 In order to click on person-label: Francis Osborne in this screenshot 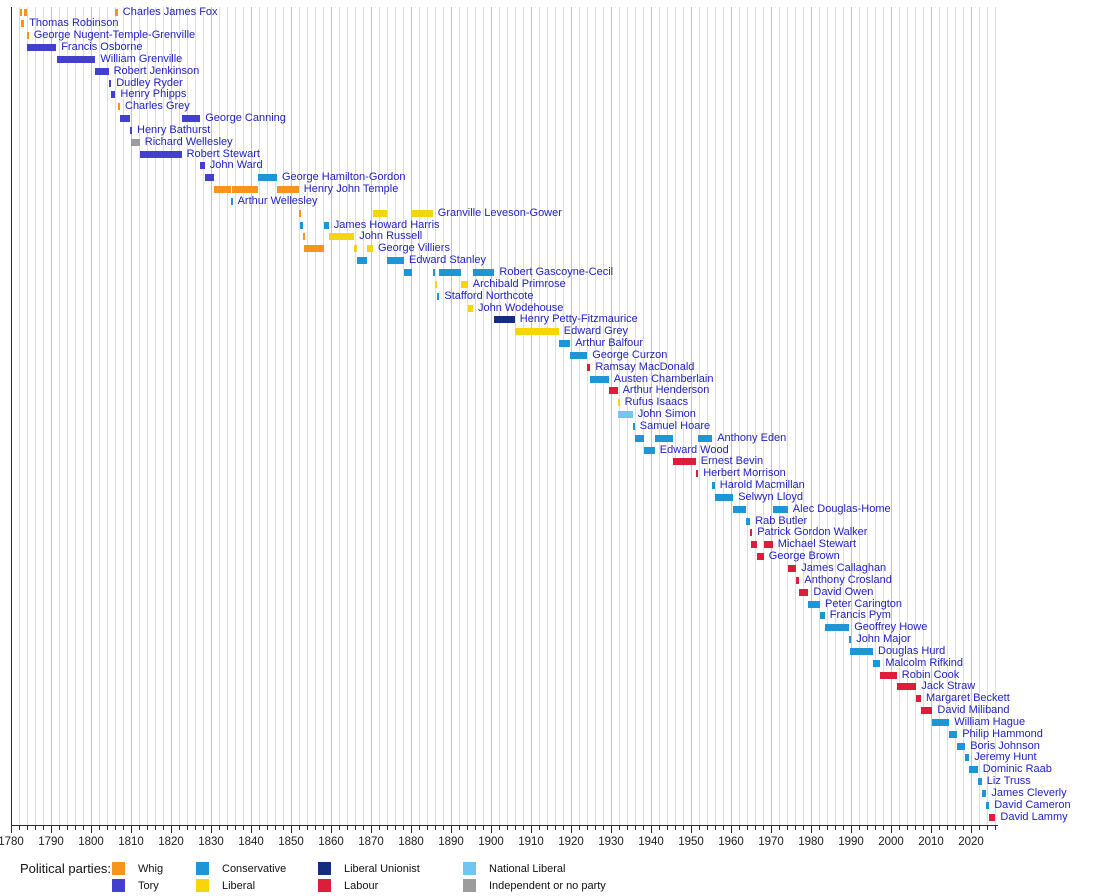, I will do `click(102, 47)`.